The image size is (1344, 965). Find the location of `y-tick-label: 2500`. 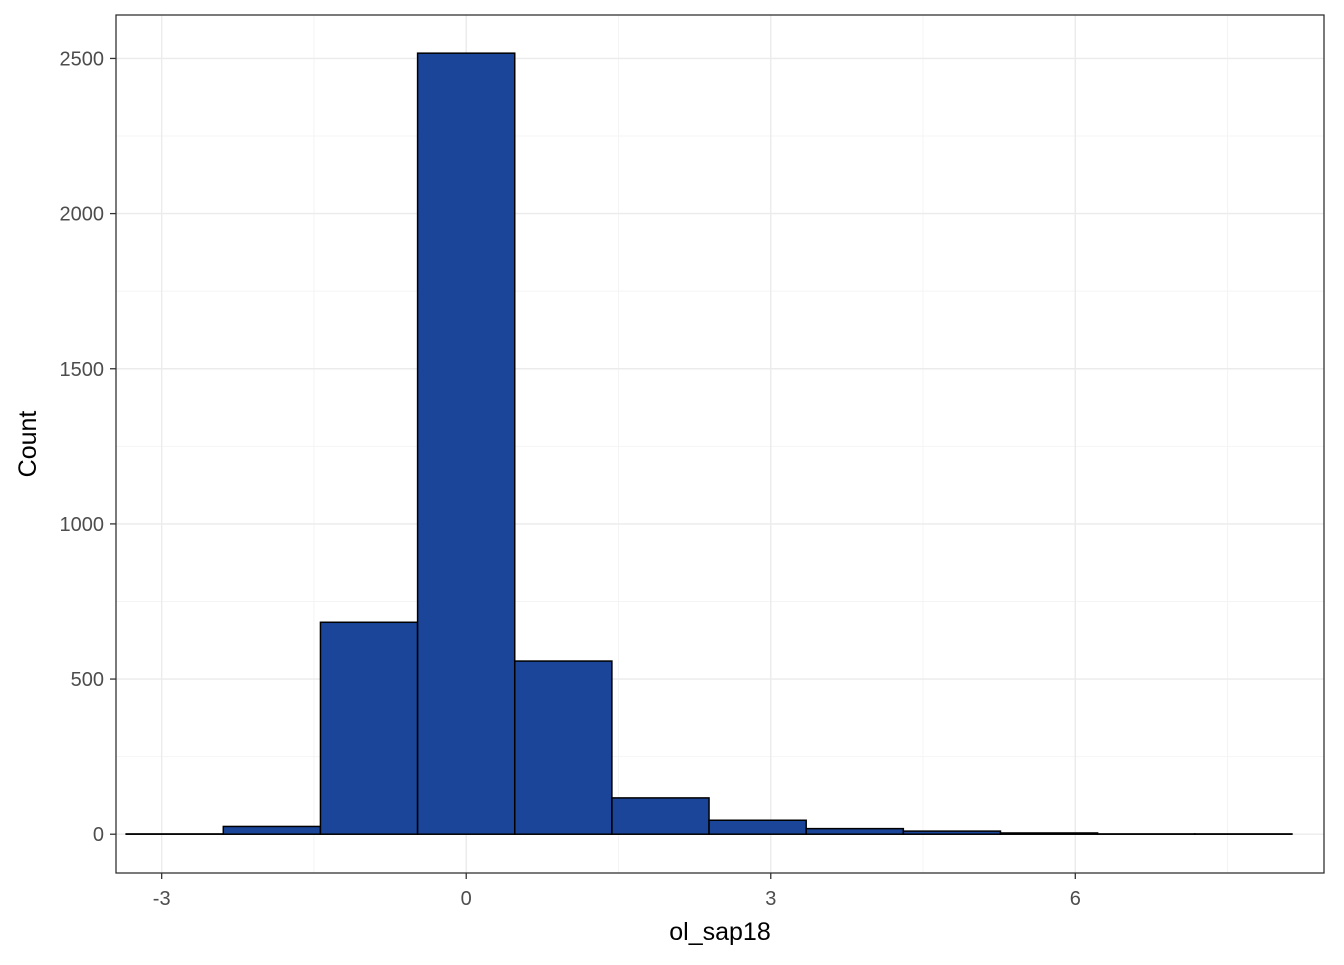

y-tick-label: 2500 is located at coordinates (82, 59).